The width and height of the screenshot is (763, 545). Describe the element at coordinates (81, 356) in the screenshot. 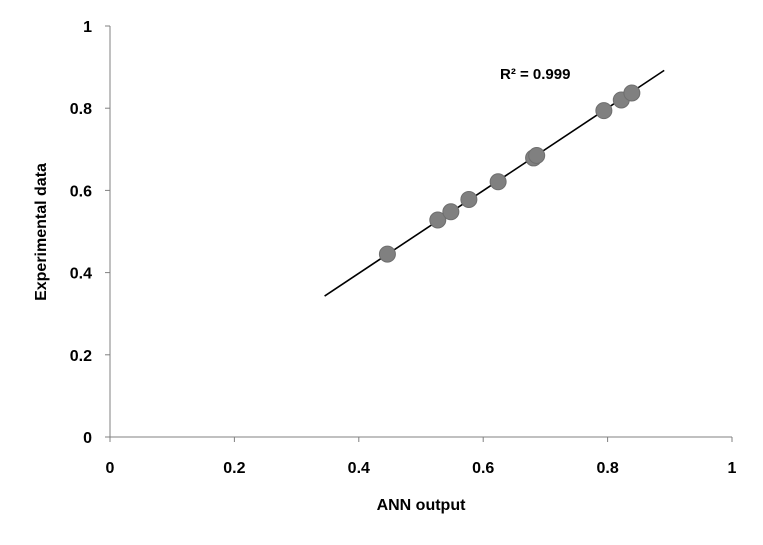

I see `y-tick-label: 0.2` at that location.